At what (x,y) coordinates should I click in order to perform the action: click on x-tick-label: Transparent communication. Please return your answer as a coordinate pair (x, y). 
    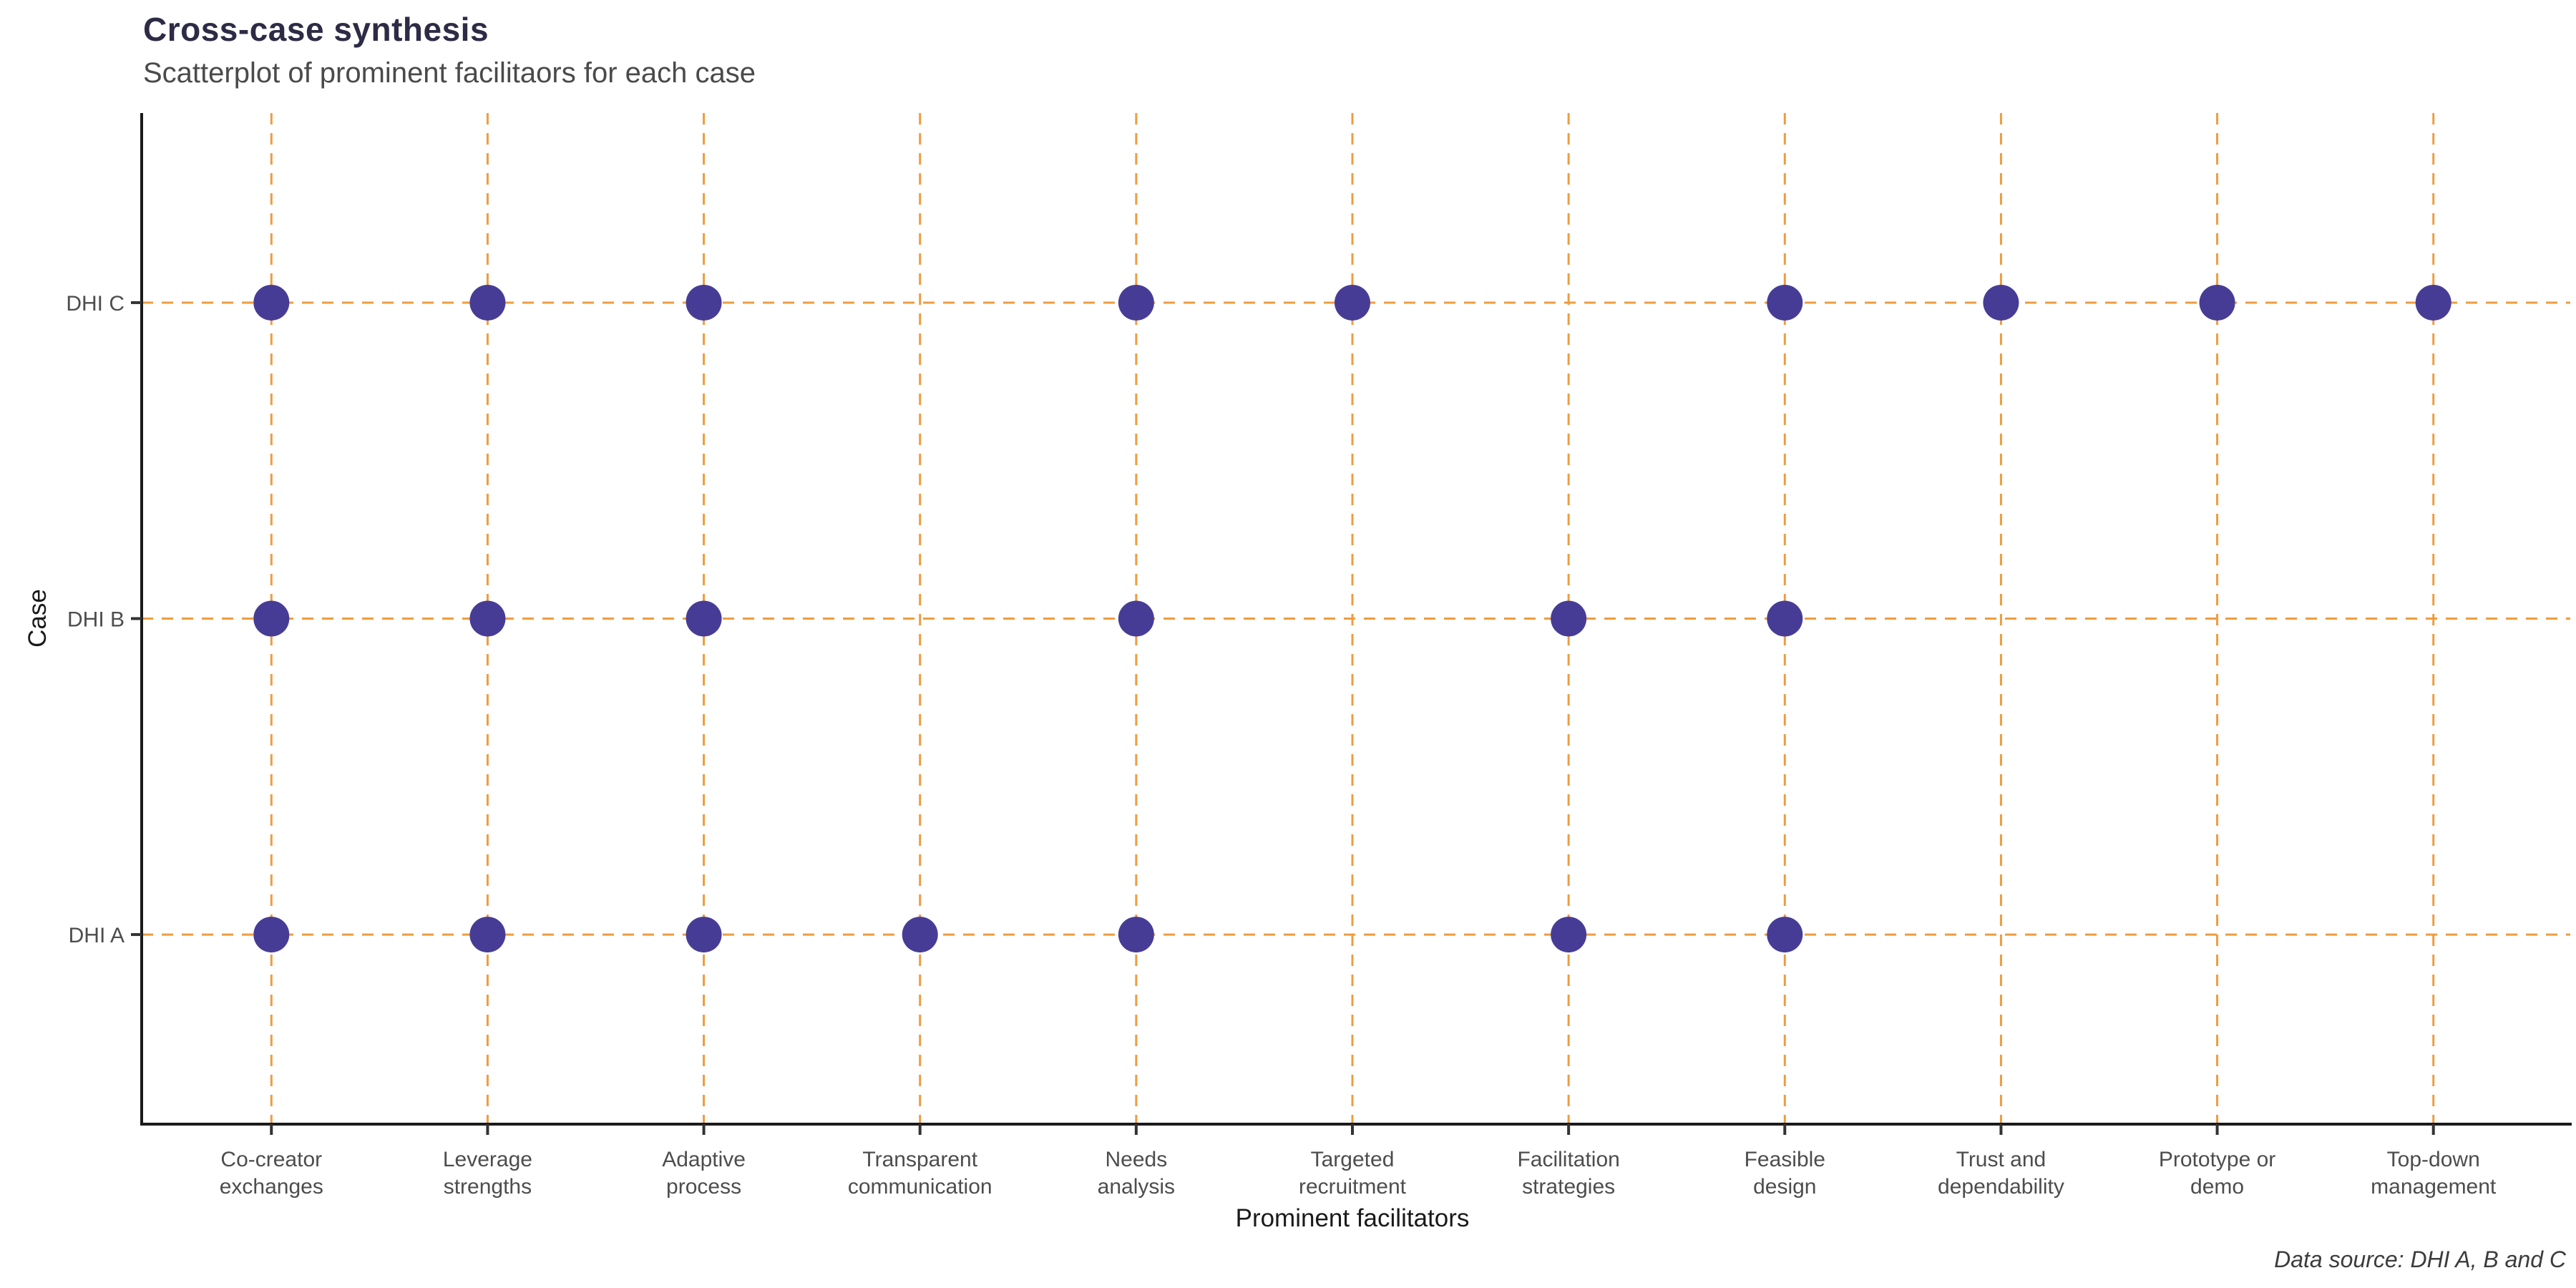
    Looking at the image, I should click on (920, 1173).